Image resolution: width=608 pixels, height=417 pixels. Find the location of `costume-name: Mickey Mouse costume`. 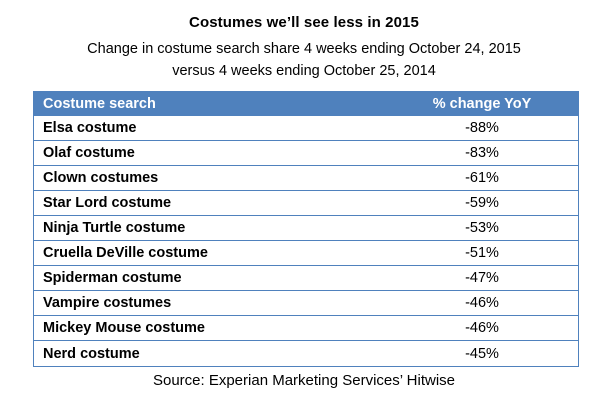

costume-name: Mickey Mouse costume is located at coordinates (124, 328).